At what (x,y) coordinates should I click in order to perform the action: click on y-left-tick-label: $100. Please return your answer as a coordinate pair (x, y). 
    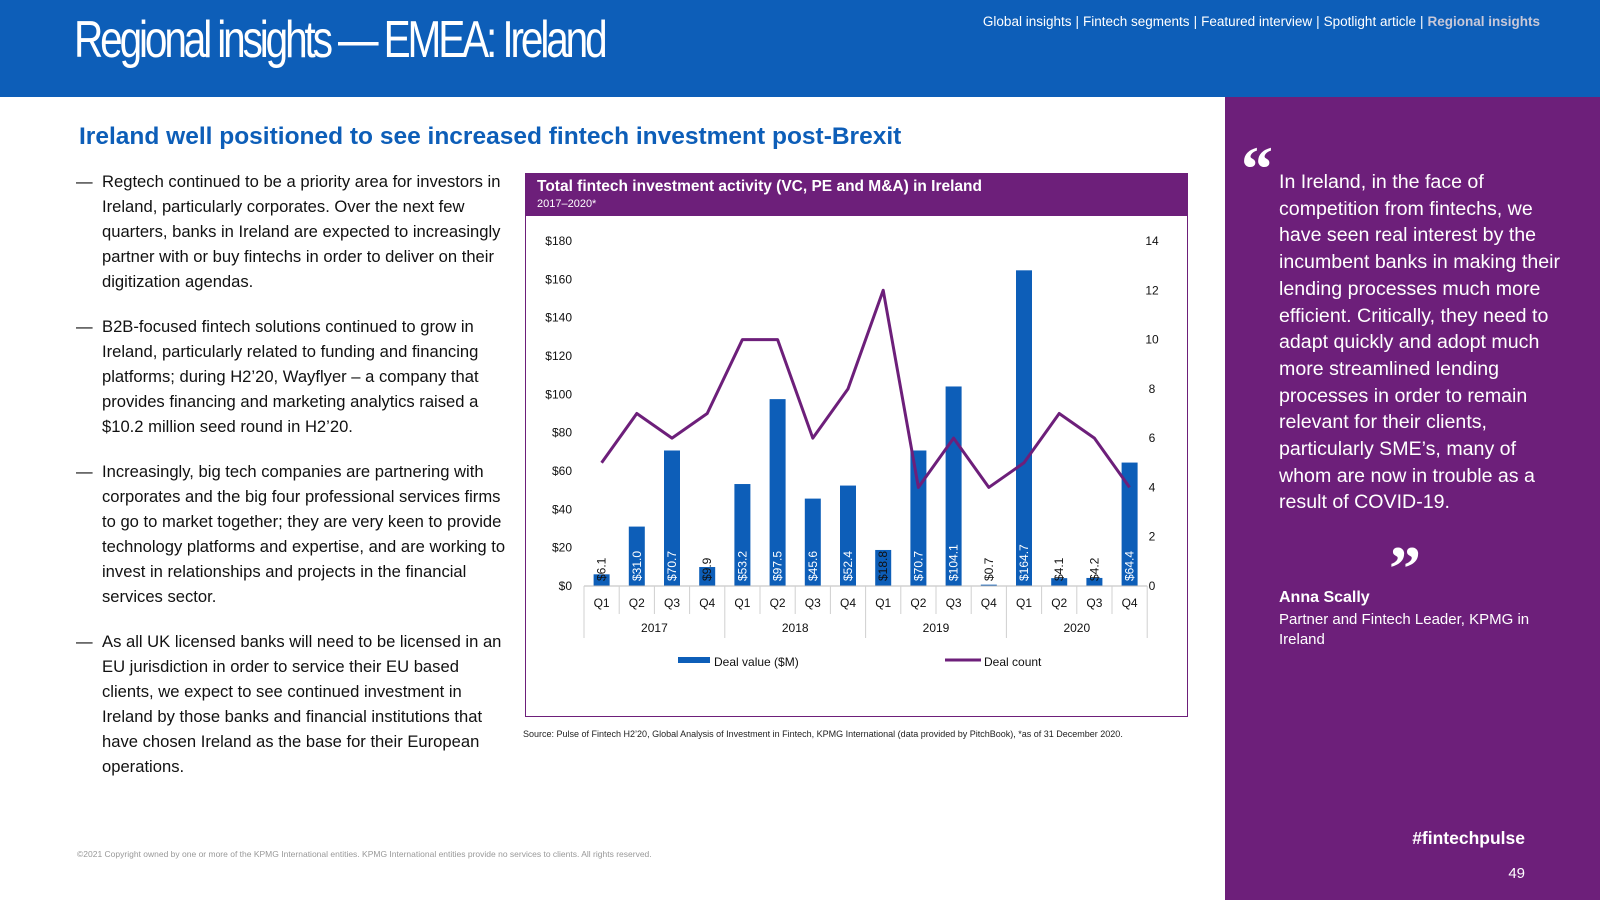
    Looking at the image, I should click on (558, 394).